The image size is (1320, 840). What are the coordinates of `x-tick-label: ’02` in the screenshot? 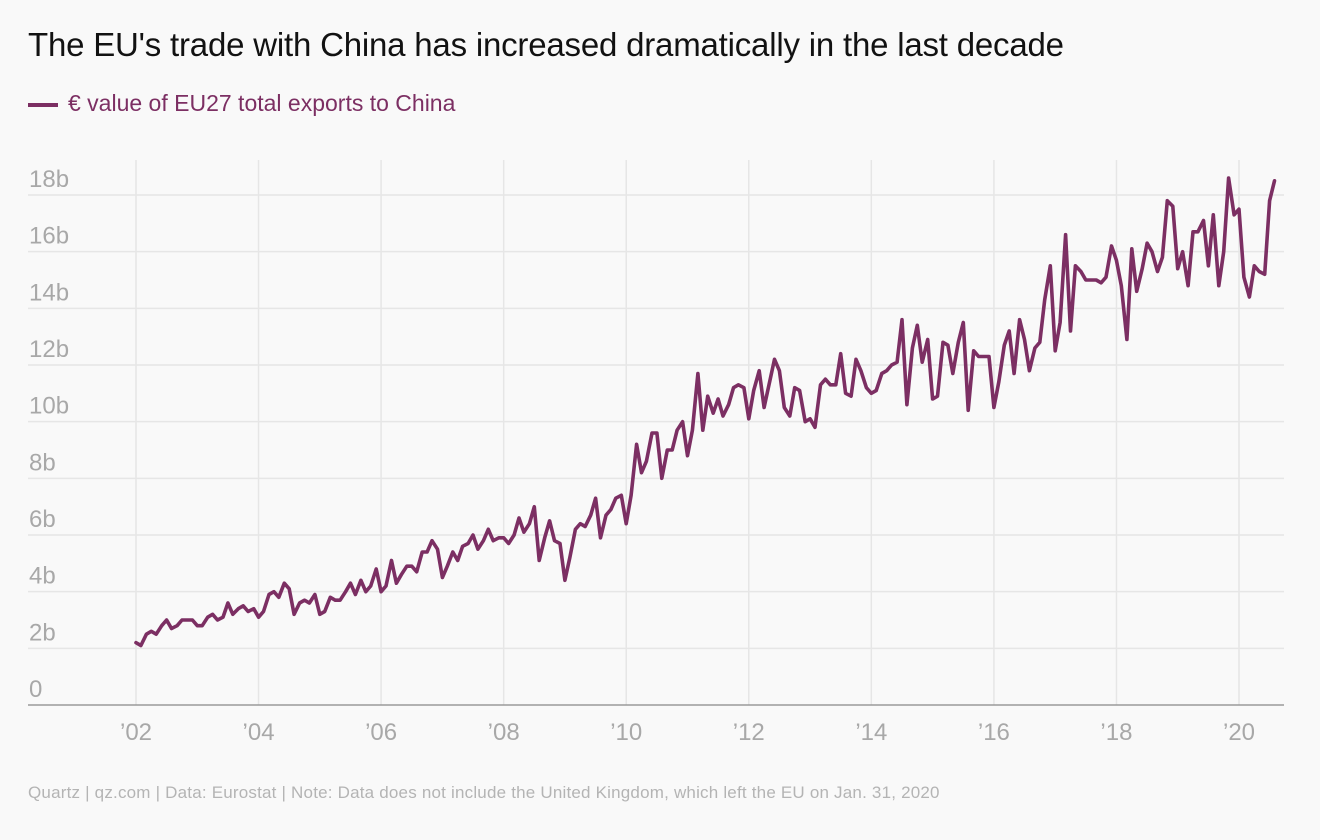 It's located at (136, 732).